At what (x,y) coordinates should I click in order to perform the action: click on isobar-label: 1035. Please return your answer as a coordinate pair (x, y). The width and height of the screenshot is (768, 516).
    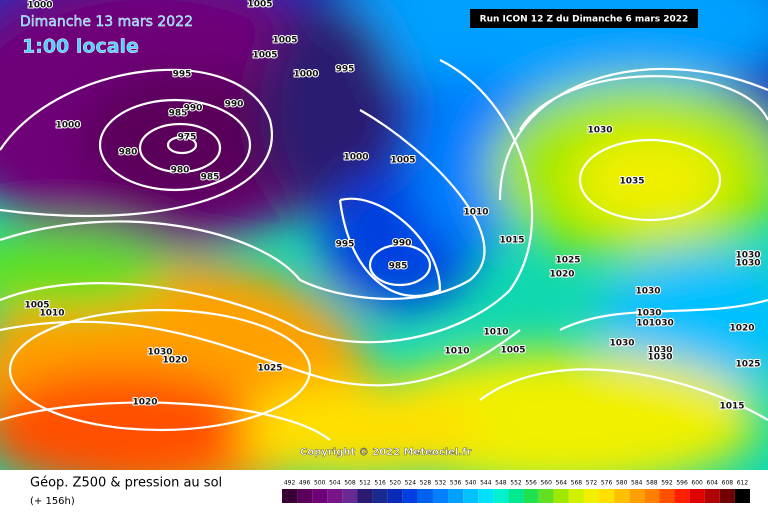
    Looking at the image, I should click on (631, 182).